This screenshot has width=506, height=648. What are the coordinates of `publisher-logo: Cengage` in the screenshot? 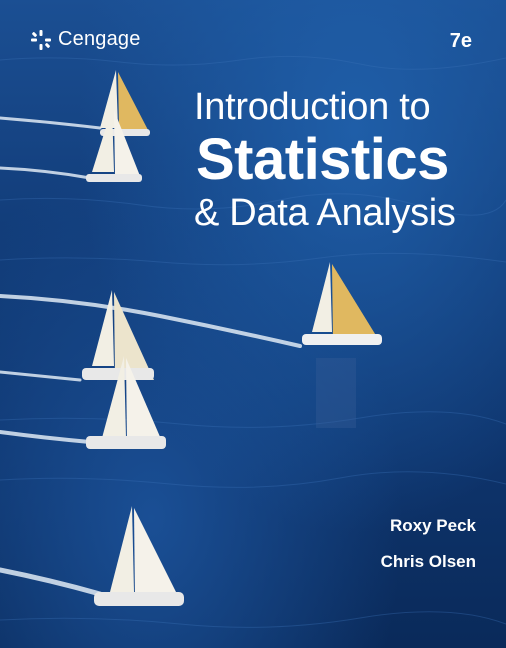 It's located at (85, 39).